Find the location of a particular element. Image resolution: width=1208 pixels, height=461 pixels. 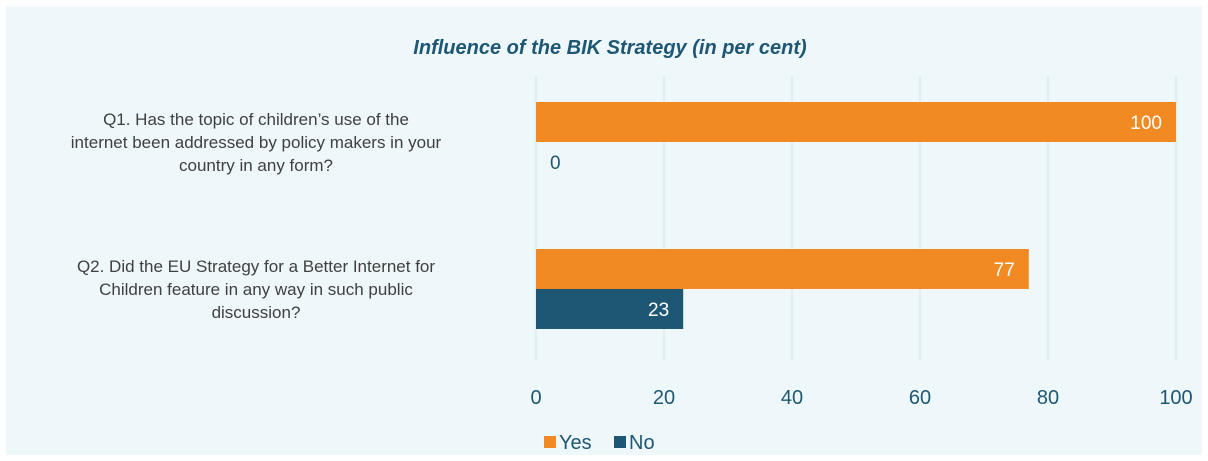

x-tick-label: 60 is located at coordinates (920, 398).